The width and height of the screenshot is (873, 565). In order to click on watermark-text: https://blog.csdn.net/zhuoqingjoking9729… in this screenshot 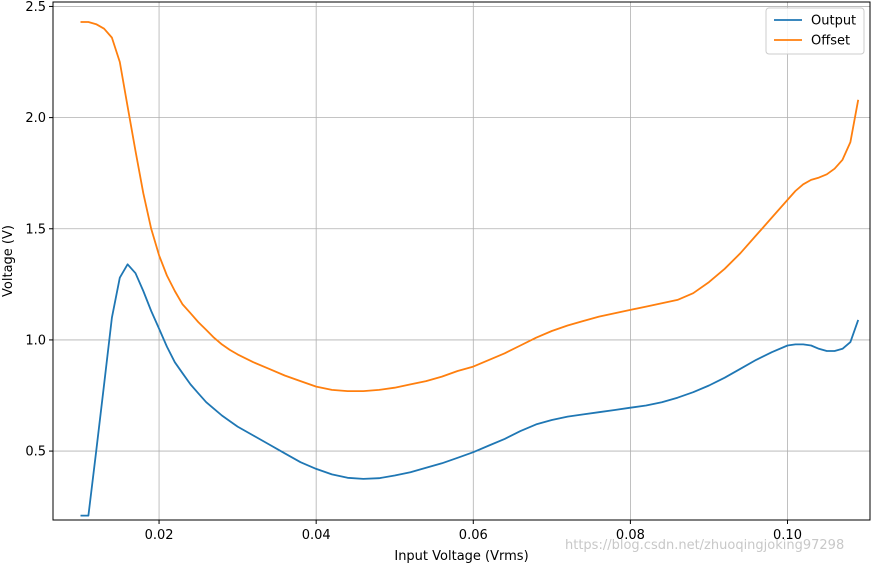, I will do `click(705, 545)`.